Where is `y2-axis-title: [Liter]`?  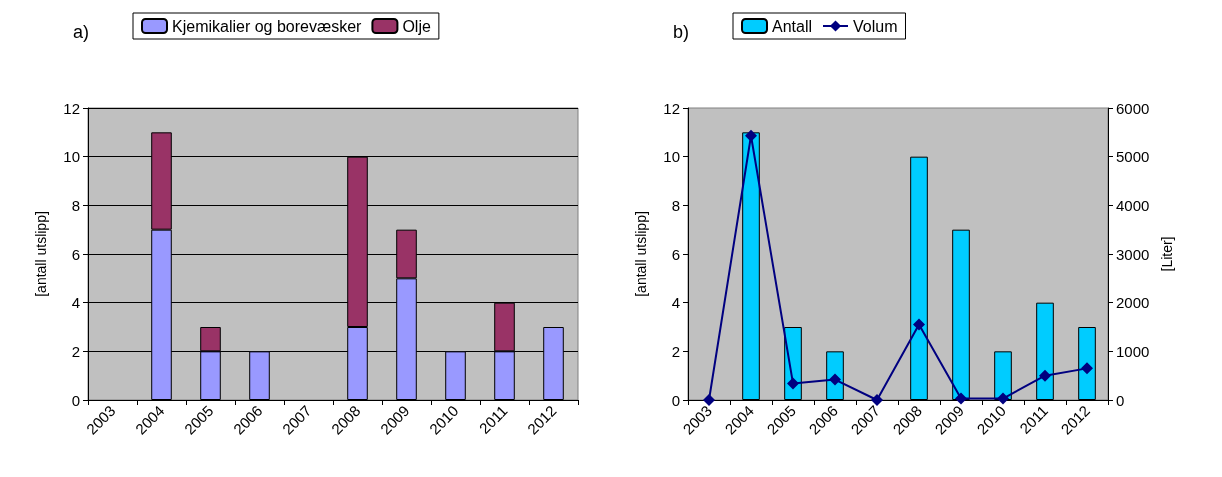 y2-axis-title: [Liter] is located at coordinates (1167, 254).